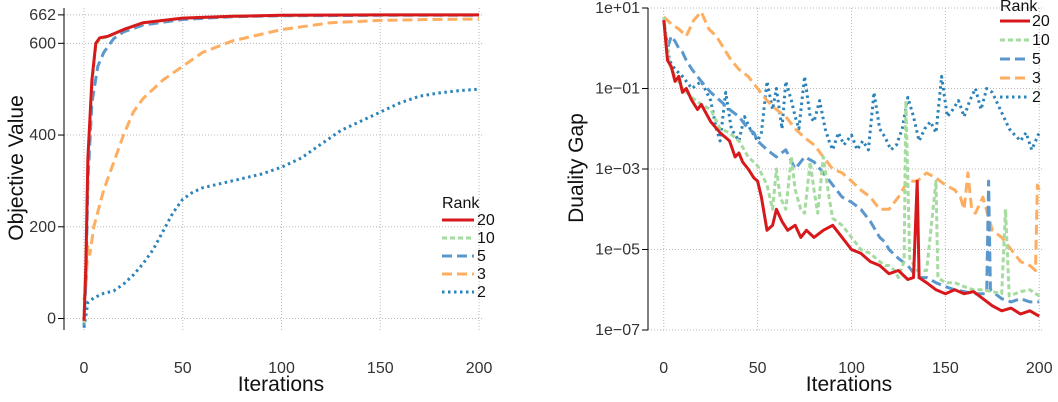 The width and height of the screenshot is (1058, 402). Describe the element at coordinates (617, 89) in the screenshot. I see `duality-y-tick-label: 1e−01` at that location.